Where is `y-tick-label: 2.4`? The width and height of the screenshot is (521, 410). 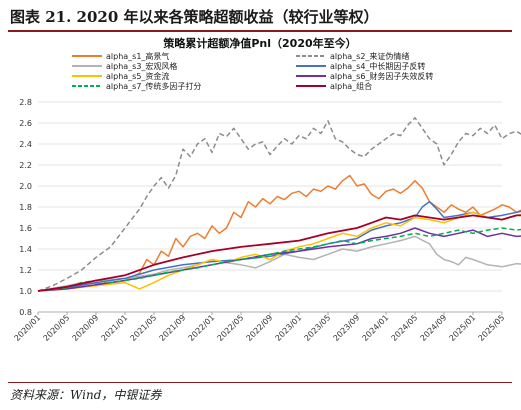
y-tick-label: 2.4 is located at coordinates (25, 144).